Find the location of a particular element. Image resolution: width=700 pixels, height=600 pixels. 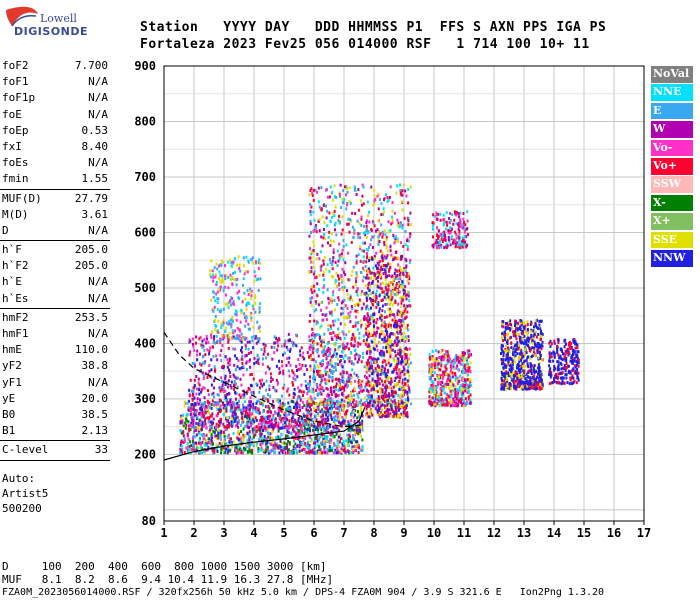

x-tick-label: 13 is located at coordinates (524, 533).